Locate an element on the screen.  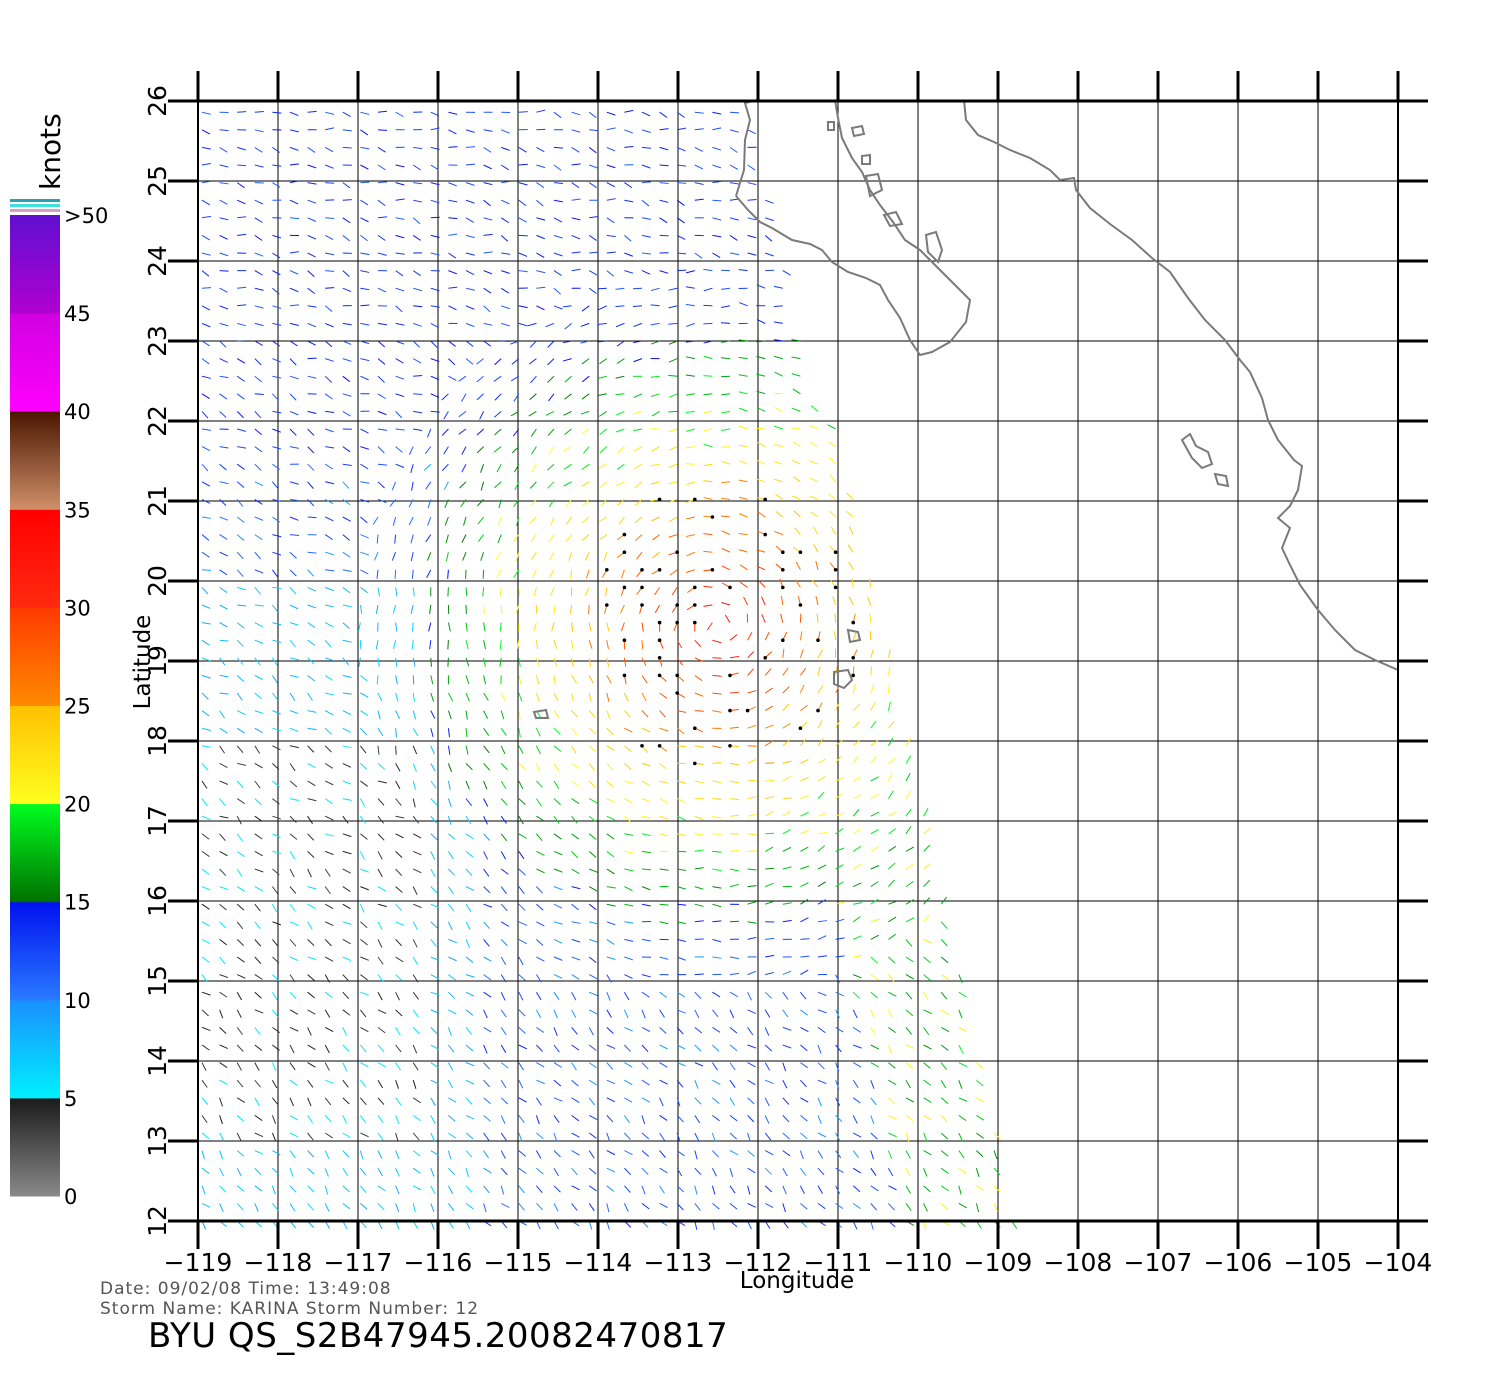
colorbar-tick-label: 5 is located at coordinates (70, 1099).